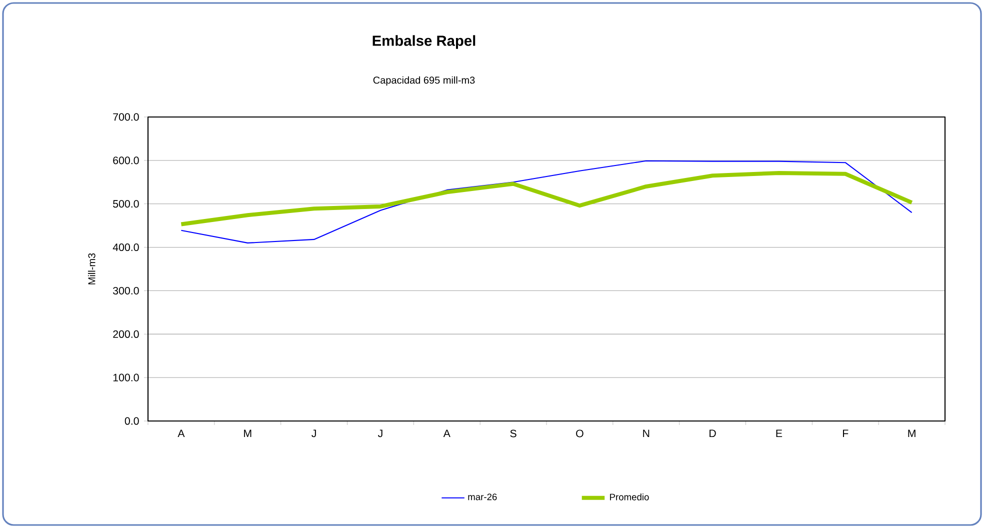 Image resolution: width=984 pixels, height=528 pixels. Describe the element at coordinates (131, 421) in the screenshot. I see `y-tick-label: 0.0` at that location.